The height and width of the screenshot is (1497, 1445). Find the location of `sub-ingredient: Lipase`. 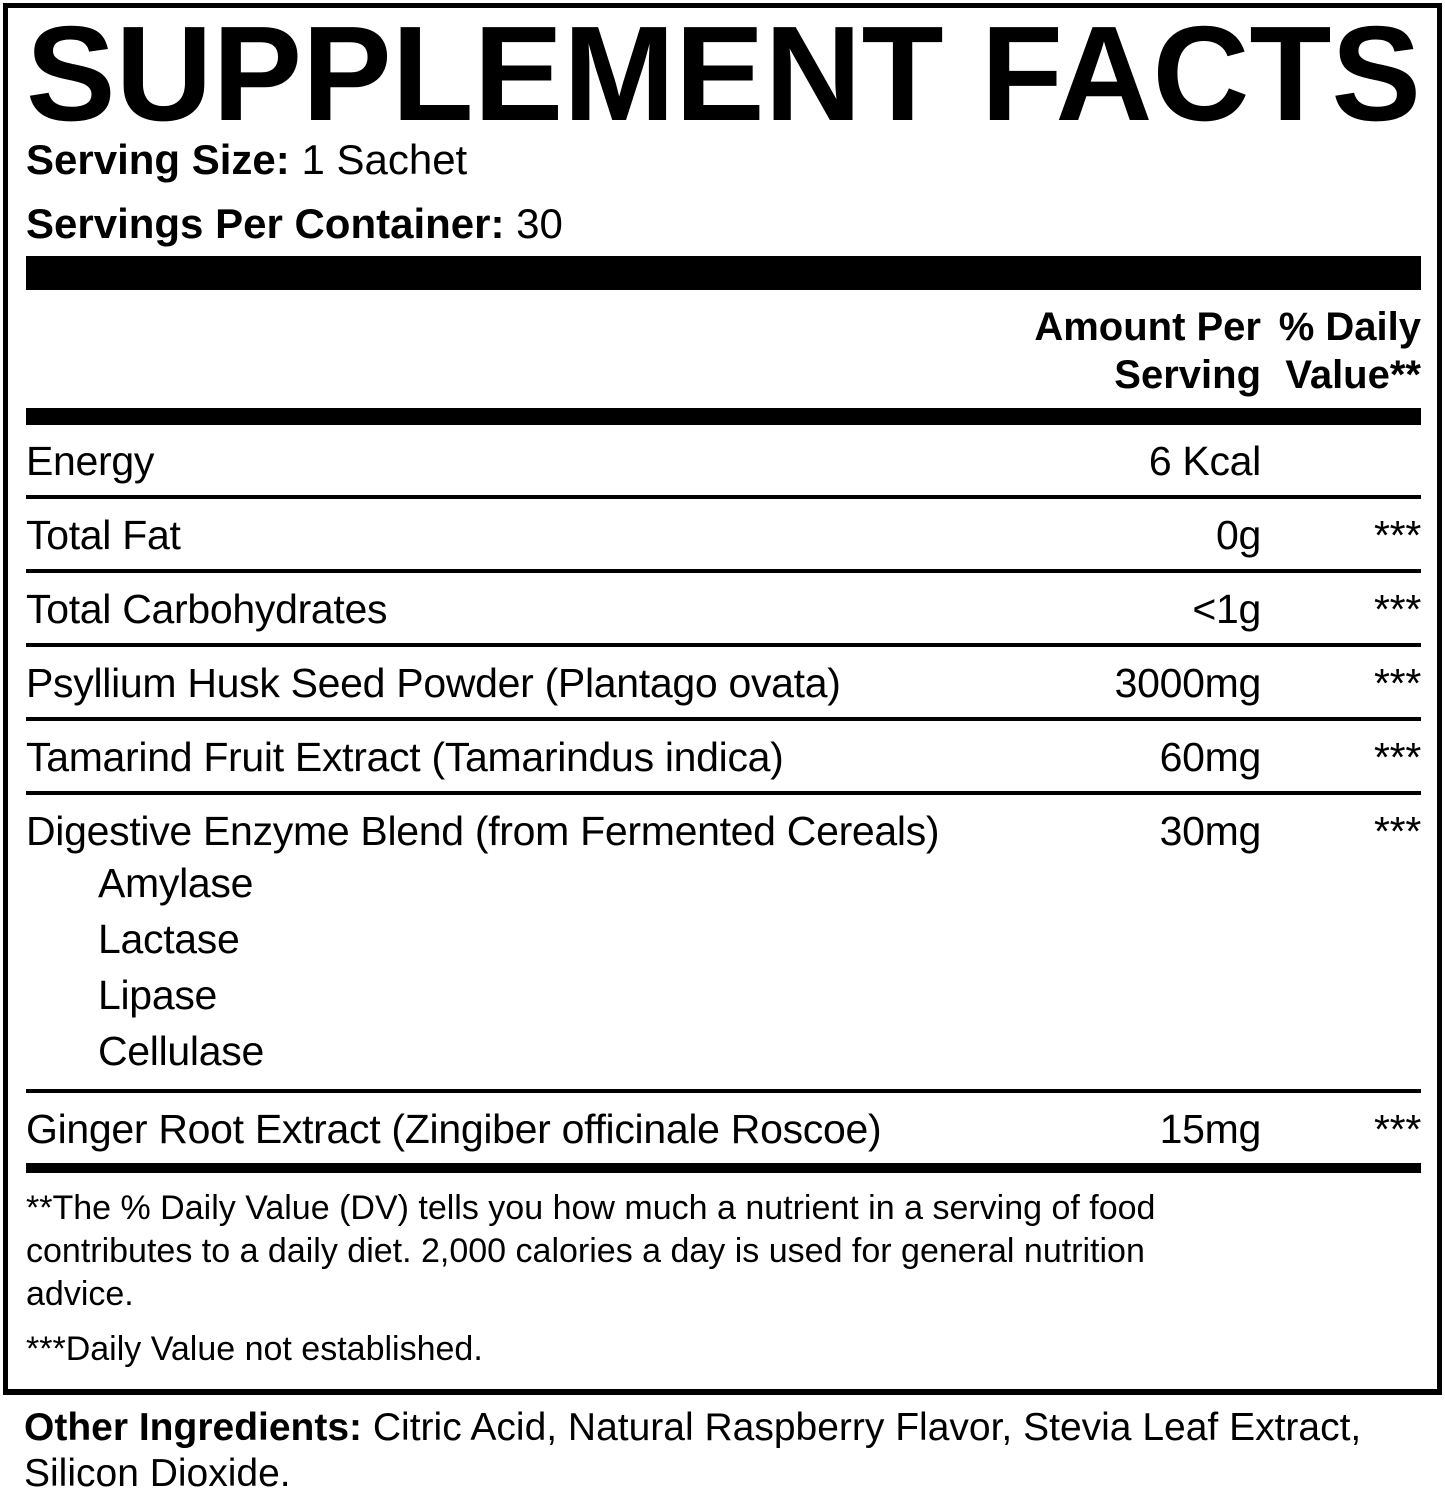

sub-ingredient: Lipase is located at coordinates (158, 995).